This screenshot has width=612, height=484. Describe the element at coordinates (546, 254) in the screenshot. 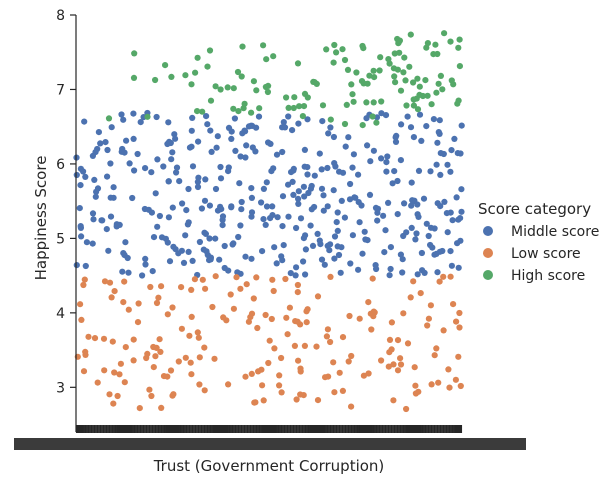

I see `legend-label-low-score: Low score` at that location.